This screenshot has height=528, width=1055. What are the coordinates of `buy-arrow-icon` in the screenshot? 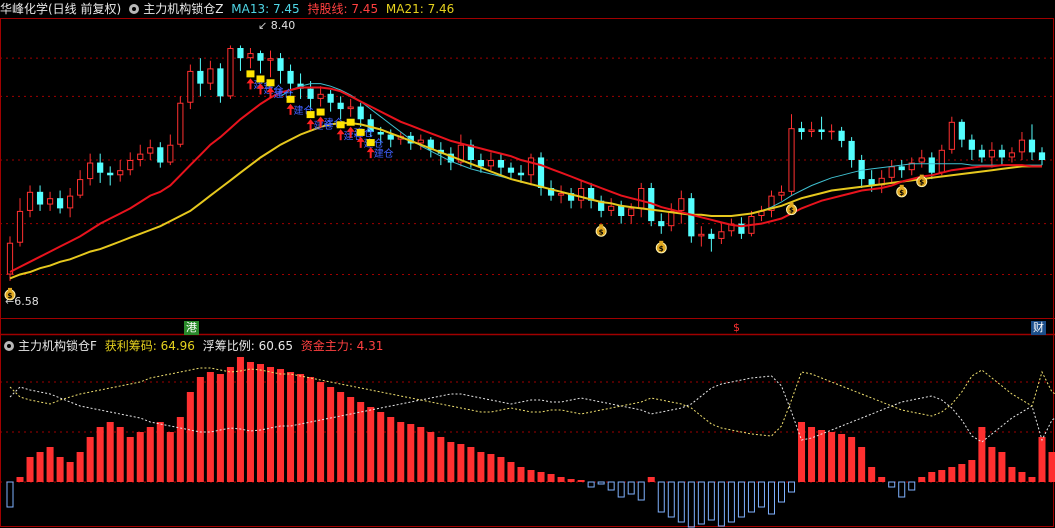 It's located at (310, 125).